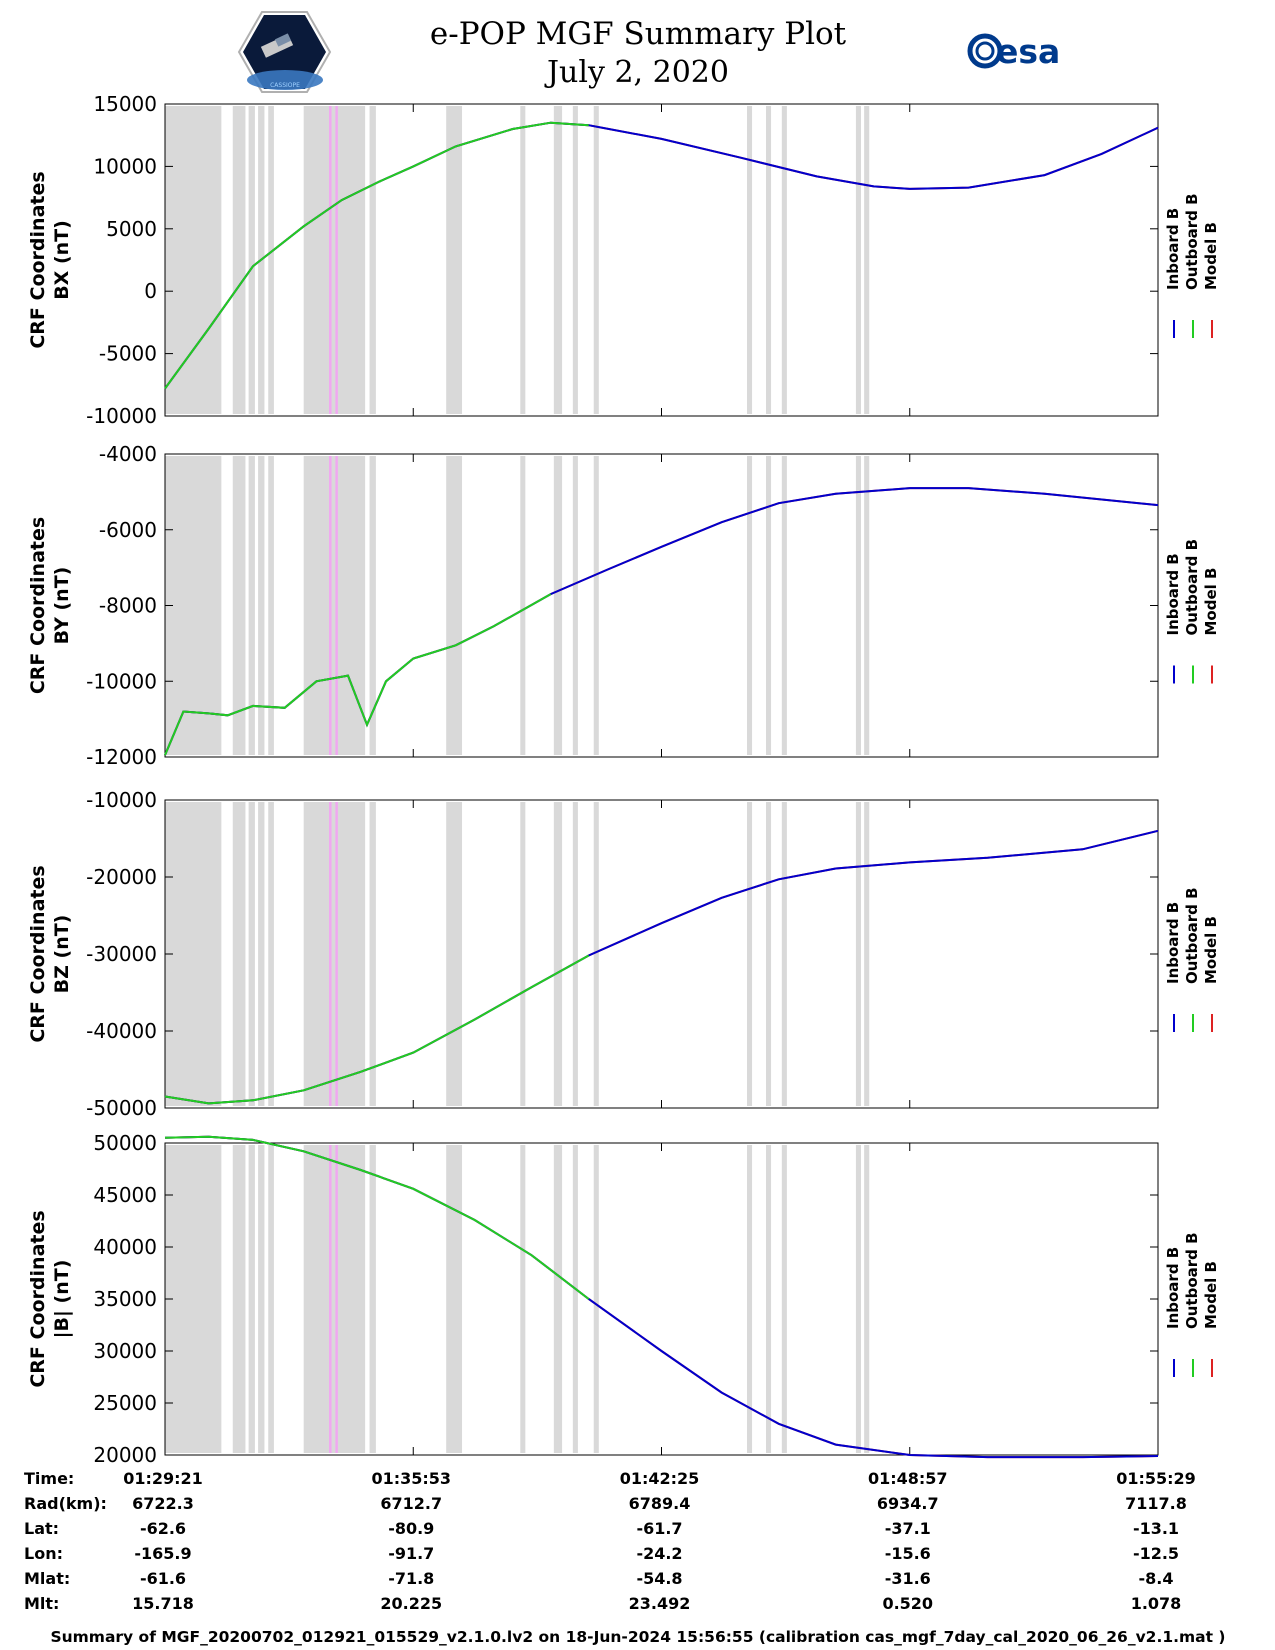  What do you see at coordinates (163, 1478) in the screenshot?
I see `info-cell: 01:29:21` at bounding box center [163, 1478].